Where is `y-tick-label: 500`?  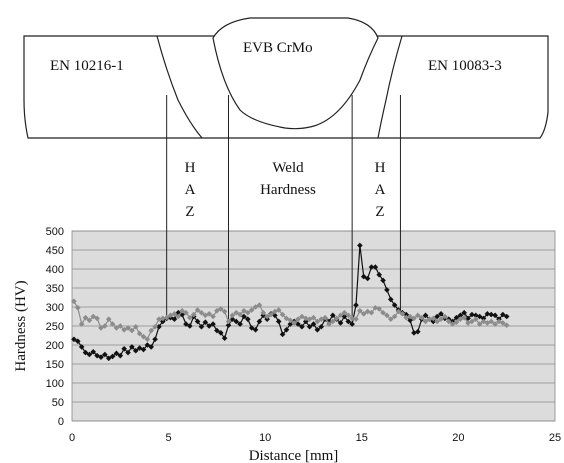
y-tick-label: 500 is located at coordinates (55, 232).